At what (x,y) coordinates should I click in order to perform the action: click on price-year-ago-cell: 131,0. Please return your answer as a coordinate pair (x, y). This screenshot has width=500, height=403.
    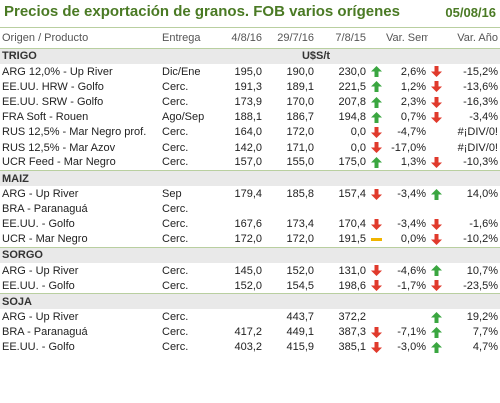
    Looking at the image, I should click on (352, 270).